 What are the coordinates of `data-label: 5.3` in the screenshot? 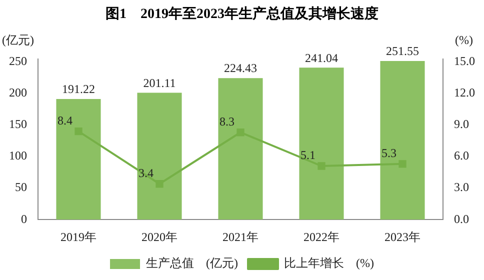 It's located at (389, 153).